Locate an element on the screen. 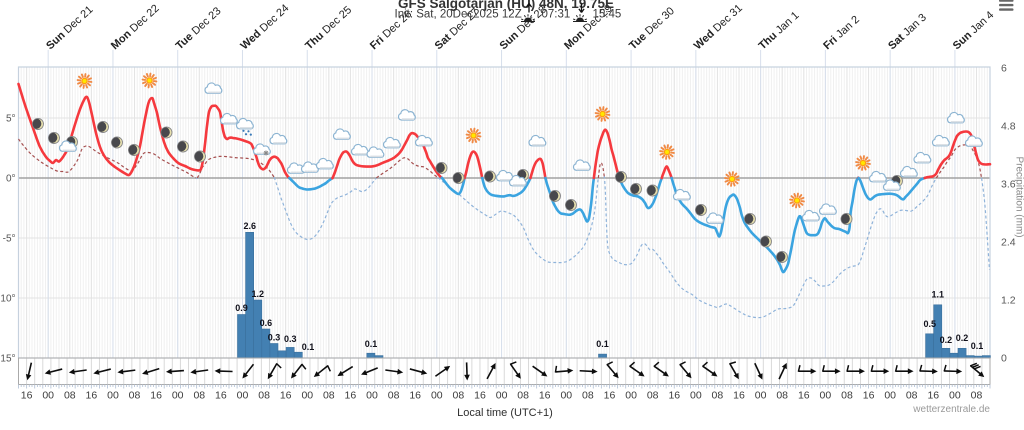 Image resolution: width=1024 pixels, height=430 pixels. svg-text: Init: Sat, 20Dec2025 12Z is located at coordinates (458, 15).